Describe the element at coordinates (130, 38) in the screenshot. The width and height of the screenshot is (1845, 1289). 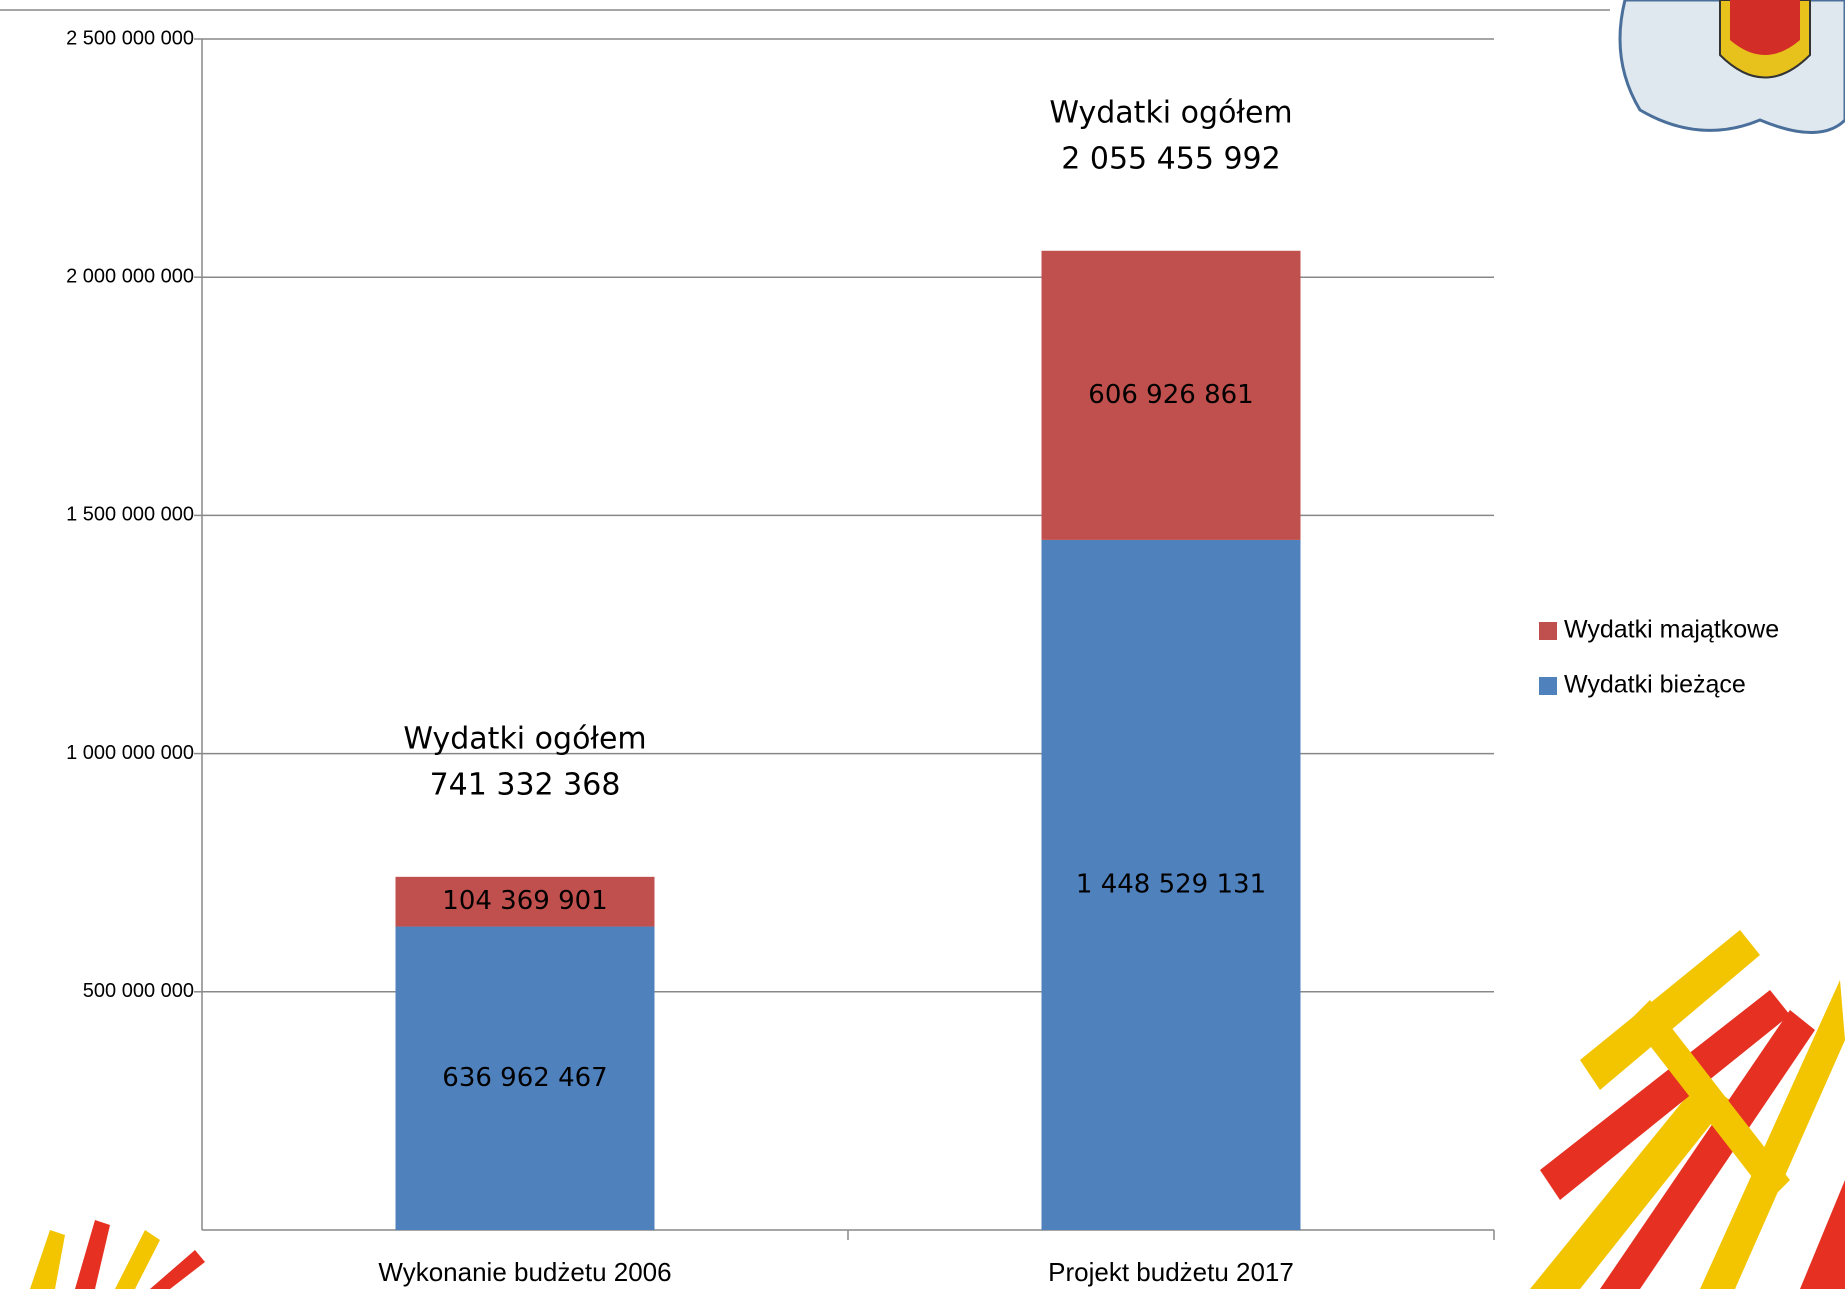
I see `y-tick-label: 2 500 000 000` at that location.